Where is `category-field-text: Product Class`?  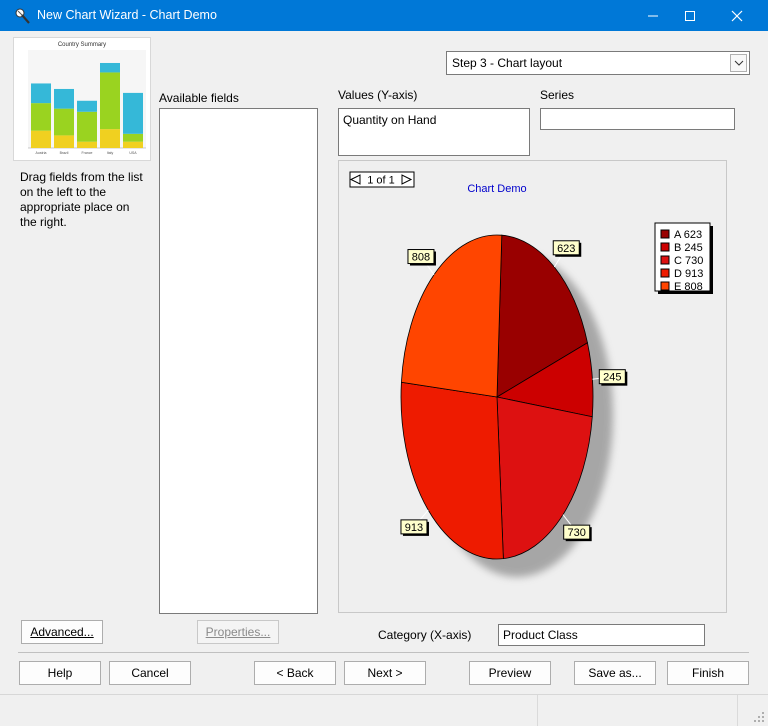
category-field-text: Product Class is located at coordinates (540, 635).